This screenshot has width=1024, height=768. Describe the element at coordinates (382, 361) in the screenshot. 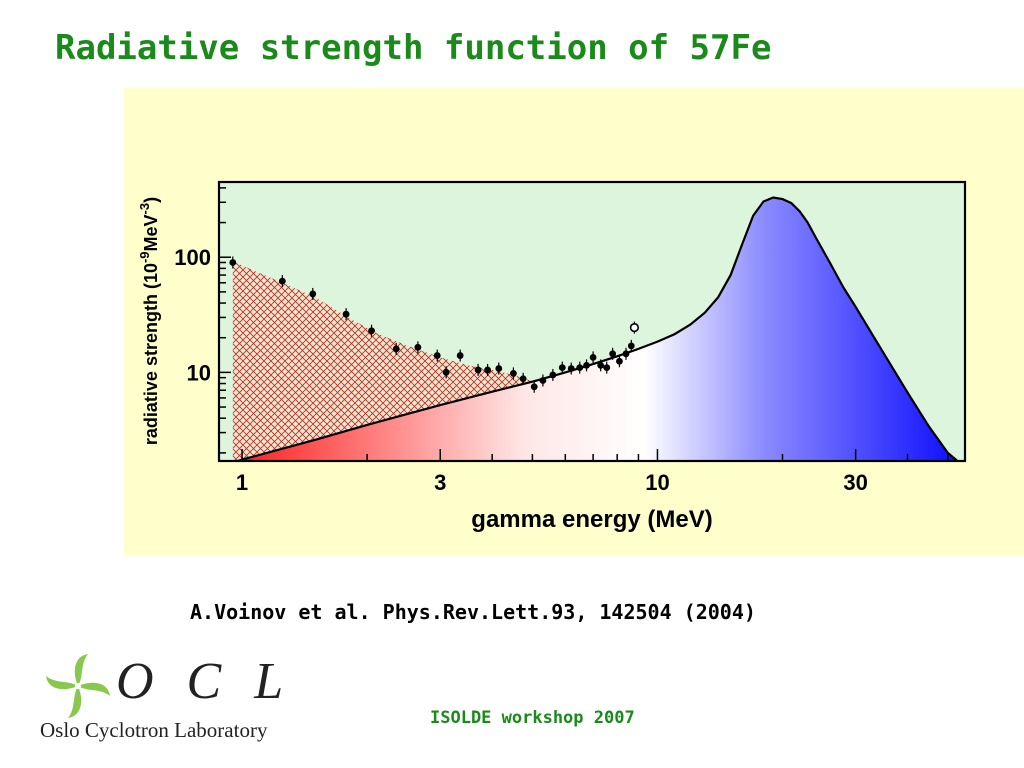

I see `hatched-region` at that location.